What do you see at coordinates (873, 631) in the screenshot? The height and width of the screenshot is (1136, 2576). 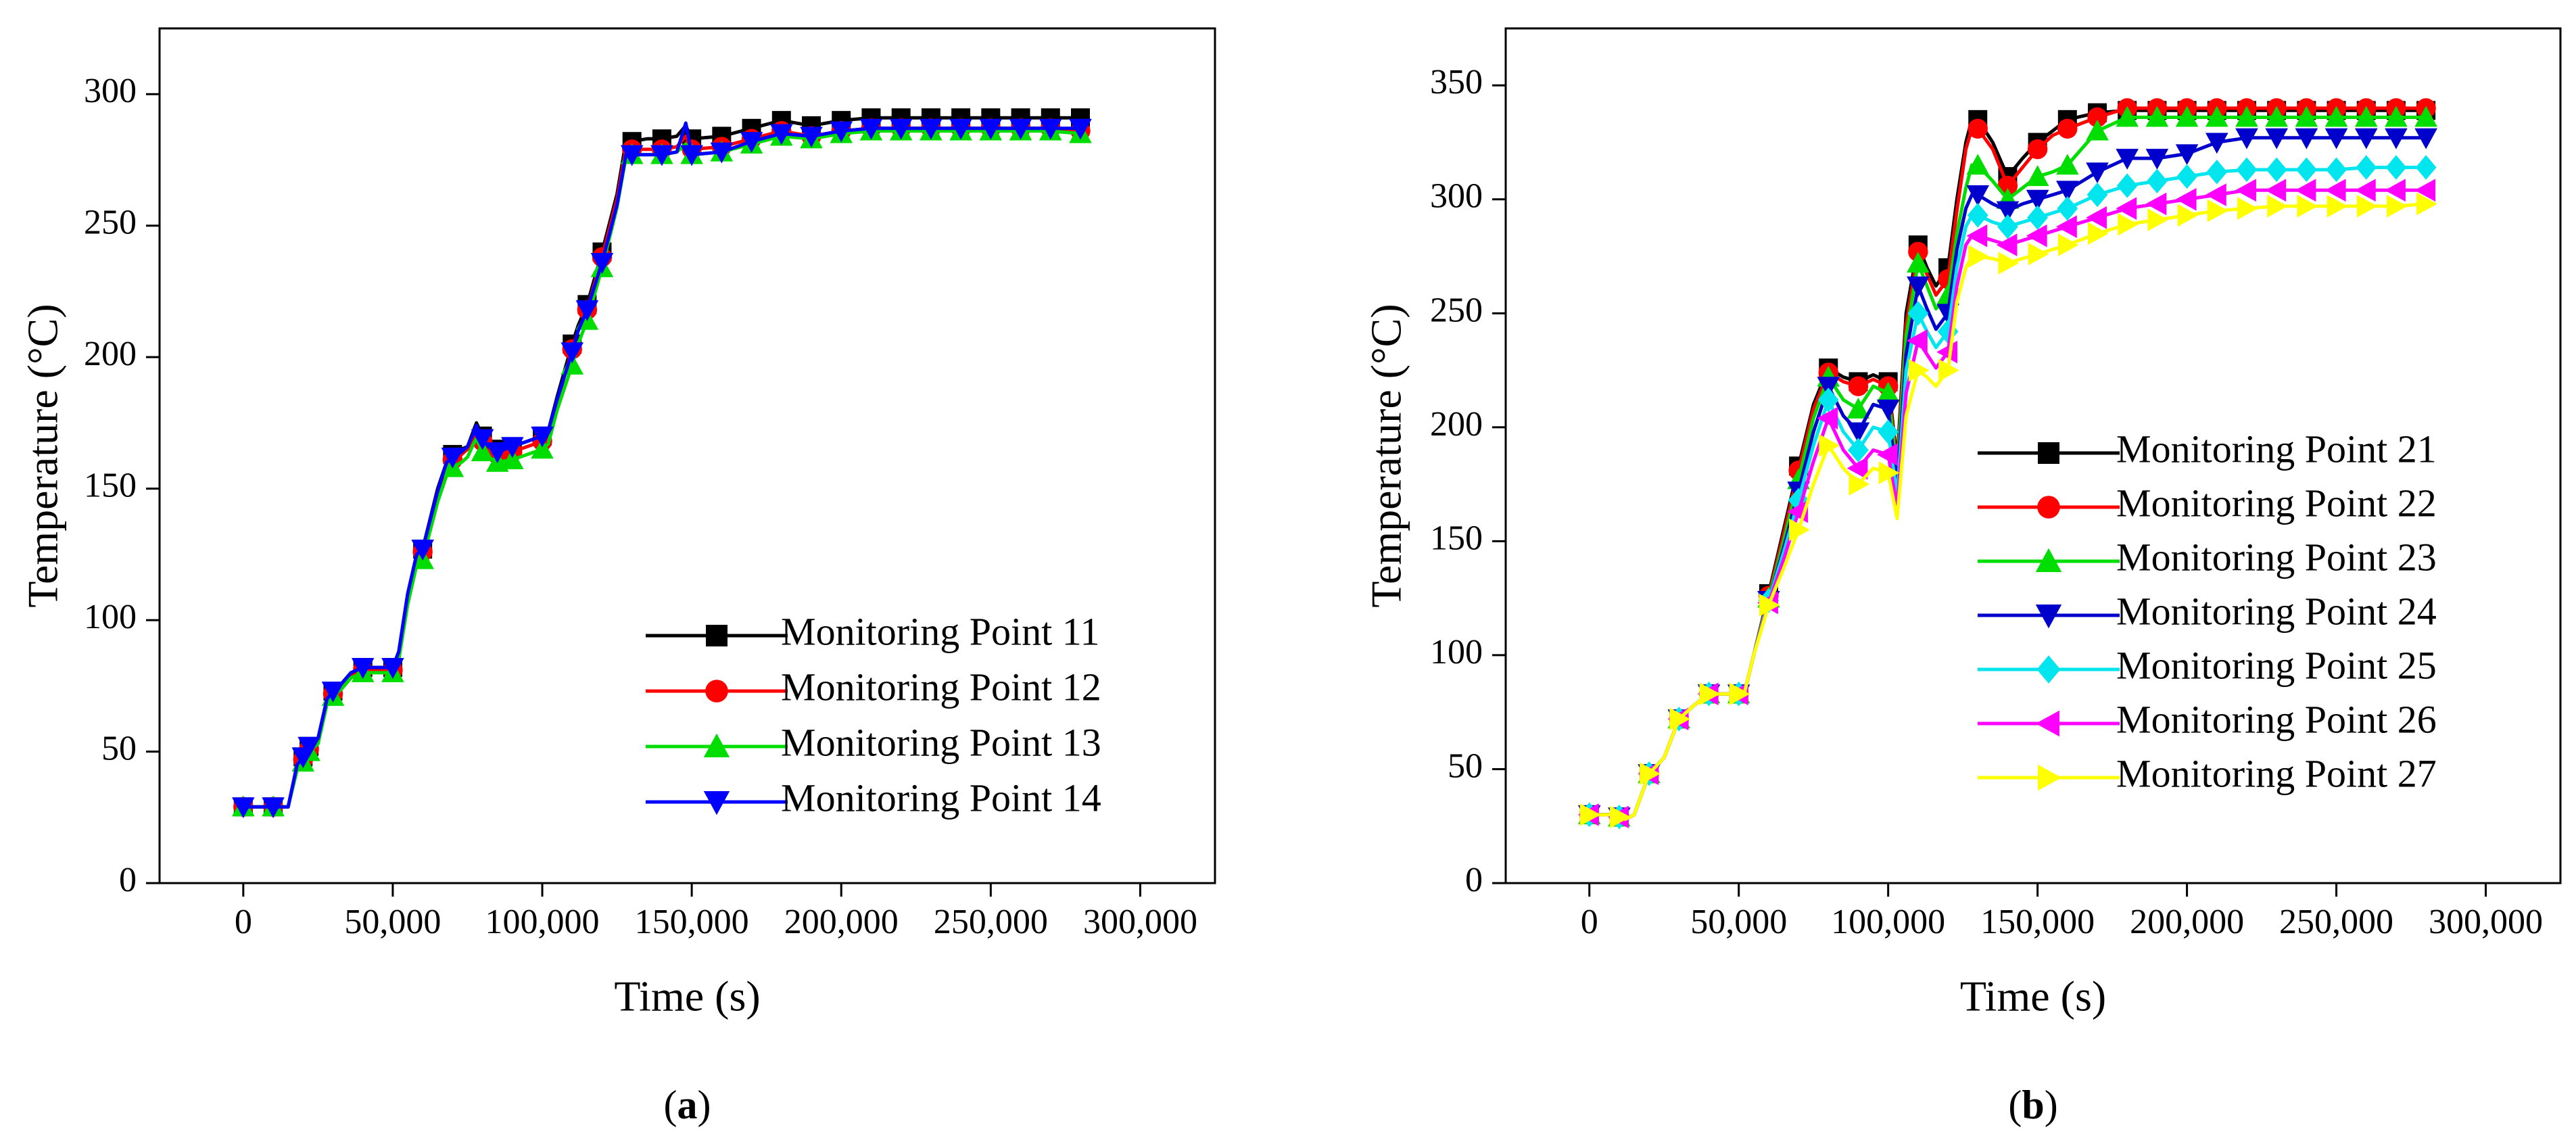 I see `legend-item: Monitoring Point 11` at bounding box center [873, 631].